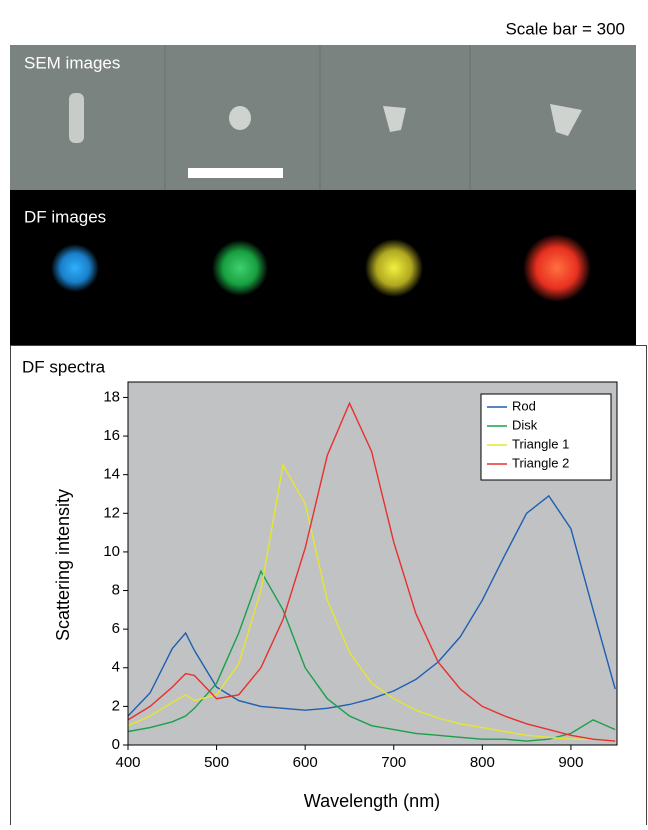 The image size is (648, 830). What do you see at coordinates (235, 173) in the screenshot?
I see `scale-bar` at bounding box center [235, 173].